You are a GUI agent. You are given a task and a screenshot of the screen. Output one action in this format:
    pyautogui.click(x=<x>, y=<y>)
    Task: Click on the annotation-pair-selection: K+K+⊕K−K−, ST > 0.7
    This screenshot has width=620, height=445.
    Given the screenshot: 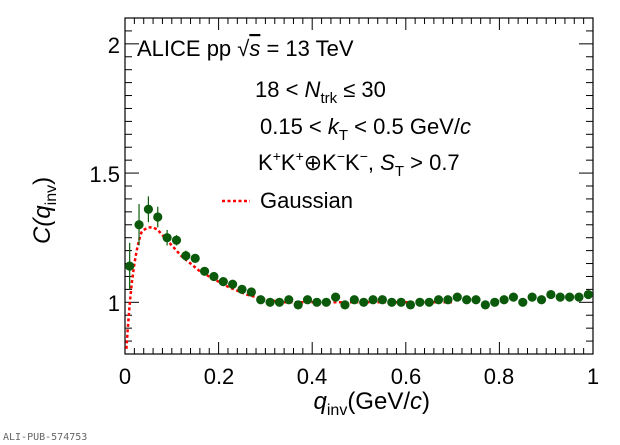 What is the action you would take?
    pyautogui.click(x=359, y=164)
    